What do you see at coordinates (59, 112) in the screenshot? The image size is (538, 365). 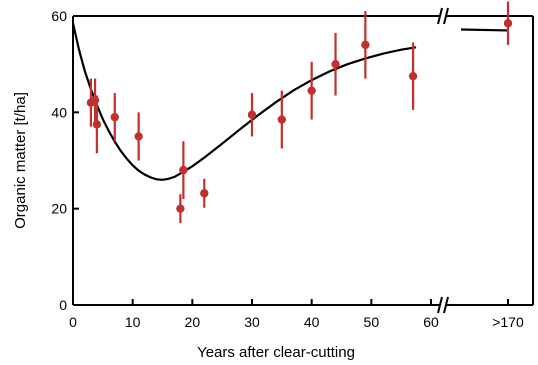 I see `y-tick-label: 40` at bounding box center [59, 112].